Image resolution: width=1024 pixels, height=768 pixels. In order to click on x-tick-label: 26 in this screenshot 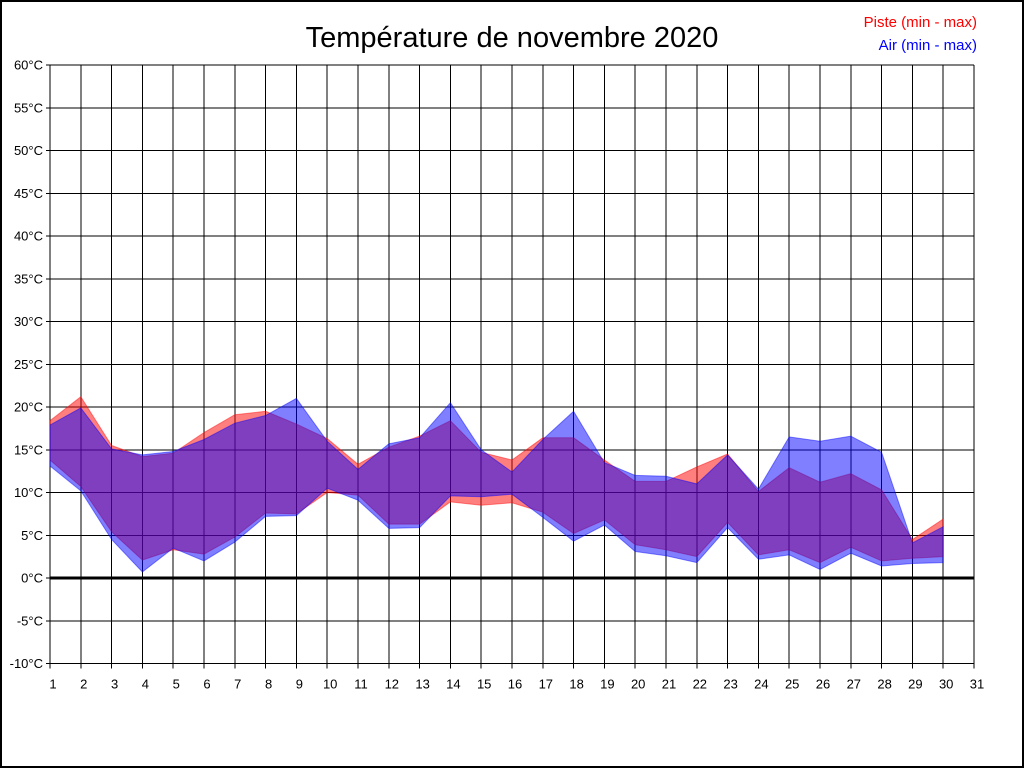, I will do `click(823, 684)`.